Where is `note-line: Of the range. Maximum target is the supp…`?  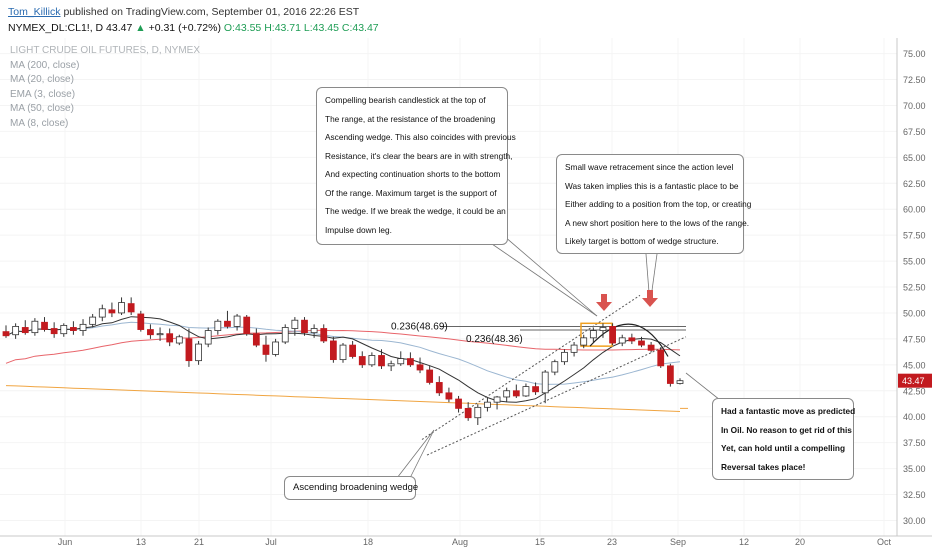
note-line: Of the range. Maximum target is the supp… is located at coordinates (411, 192).